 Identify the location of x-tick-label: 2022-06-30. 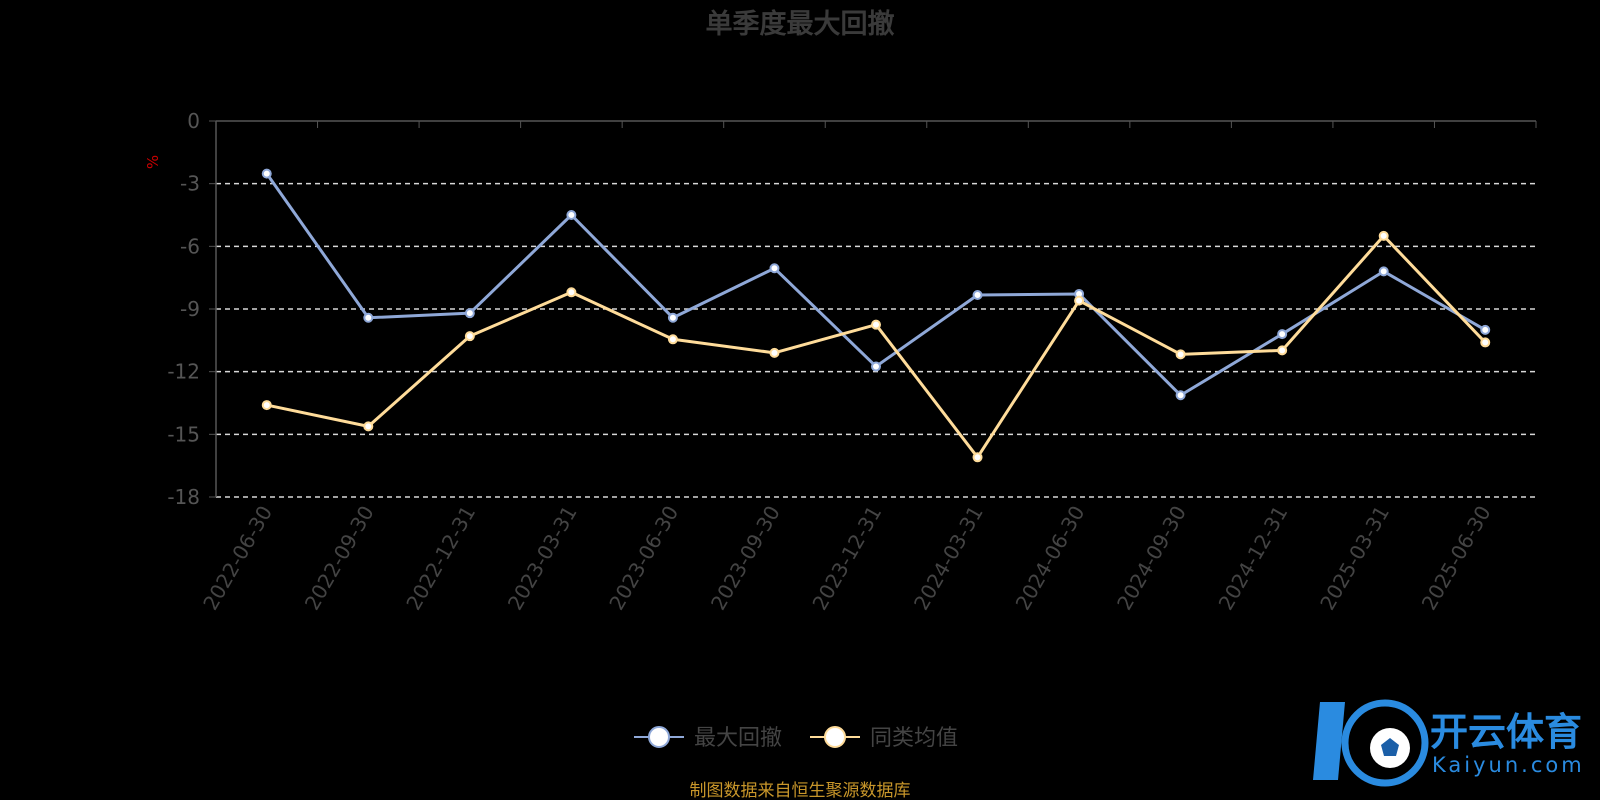
(237, 558).